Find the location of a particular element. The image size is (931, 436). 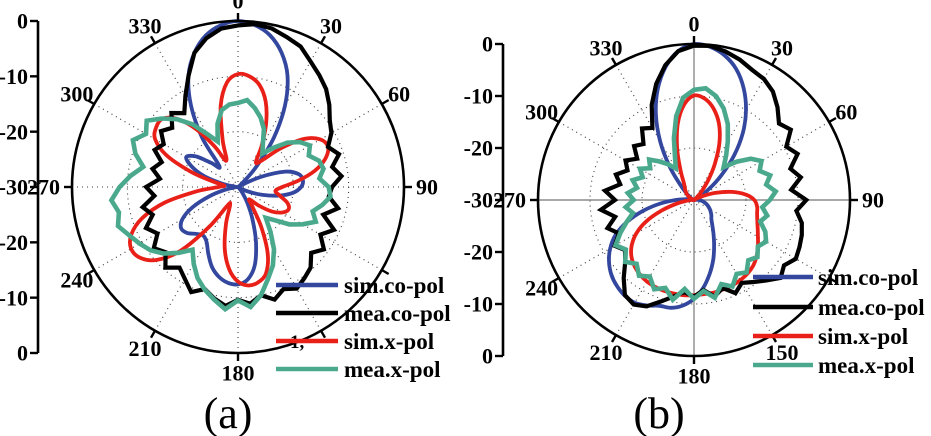

angle-label-150: 150 is located at coordinates (782, 352).